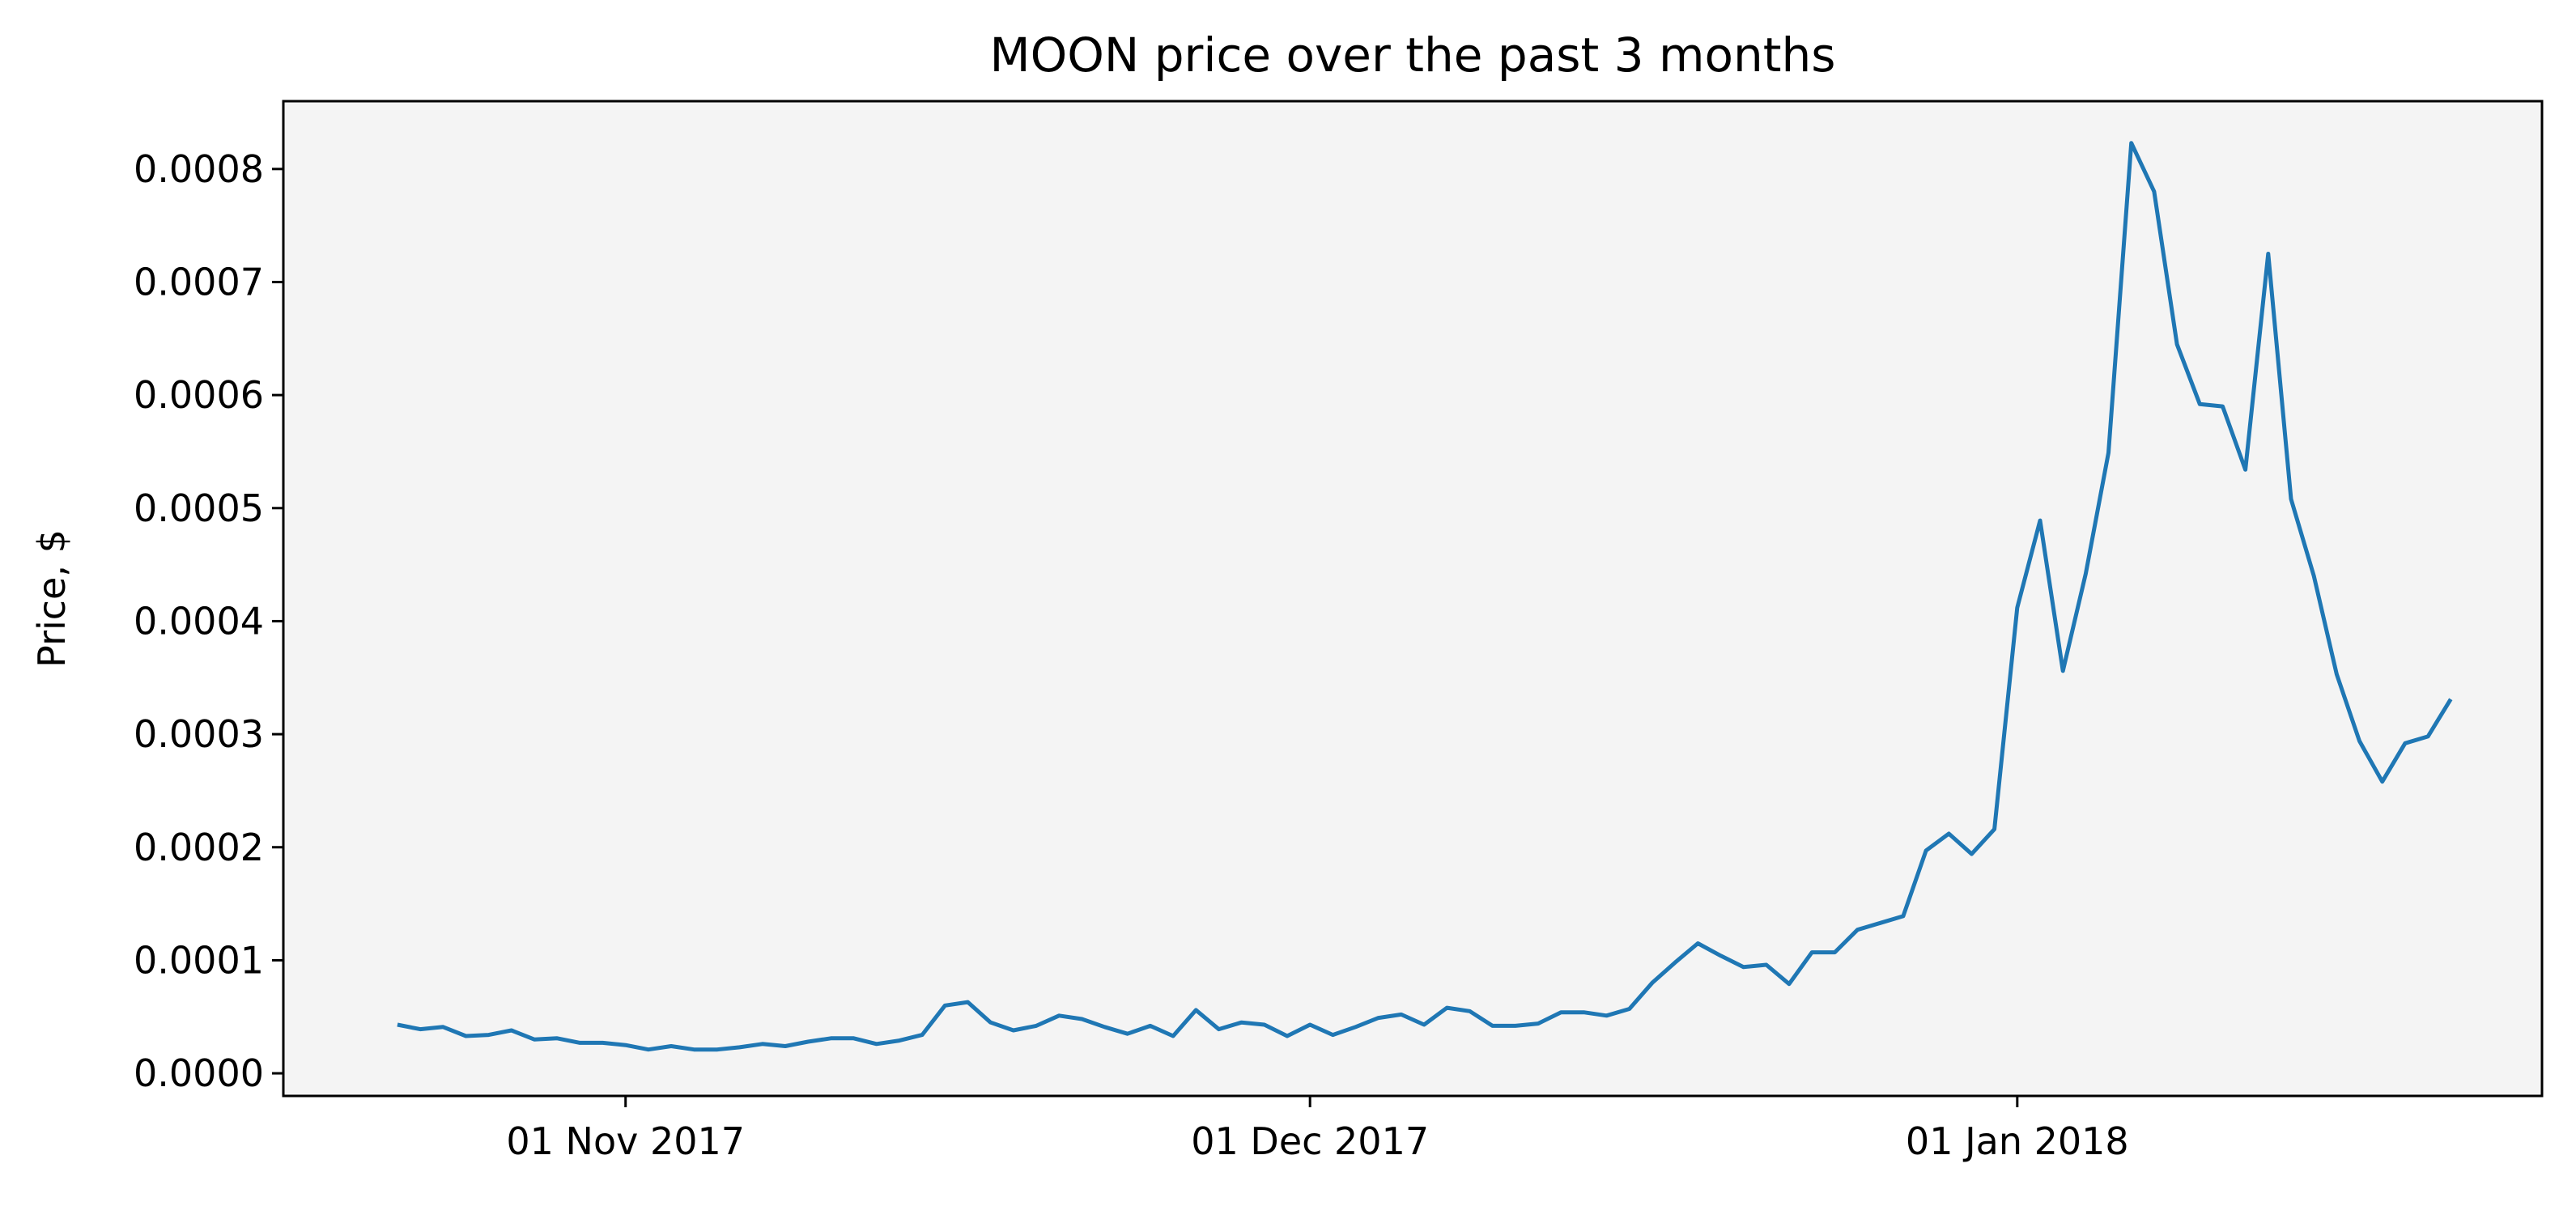 Image resolution: width=2576 pixels, height=1206 pixels. Describe the element at coordinates (199, 621) in the screenshot. I see `y-tick-label: 0.0004` at that location.